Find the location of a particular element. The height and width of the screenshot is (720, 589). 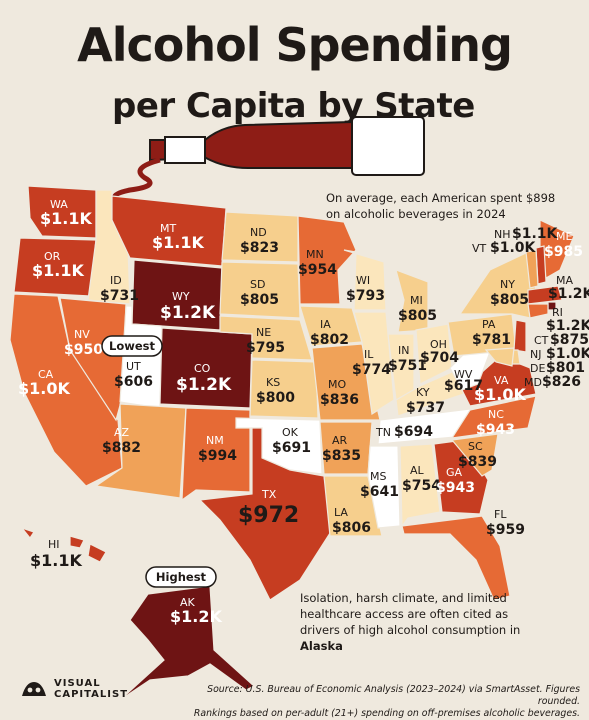

state-code: VT is located at coordinates (479, 248).